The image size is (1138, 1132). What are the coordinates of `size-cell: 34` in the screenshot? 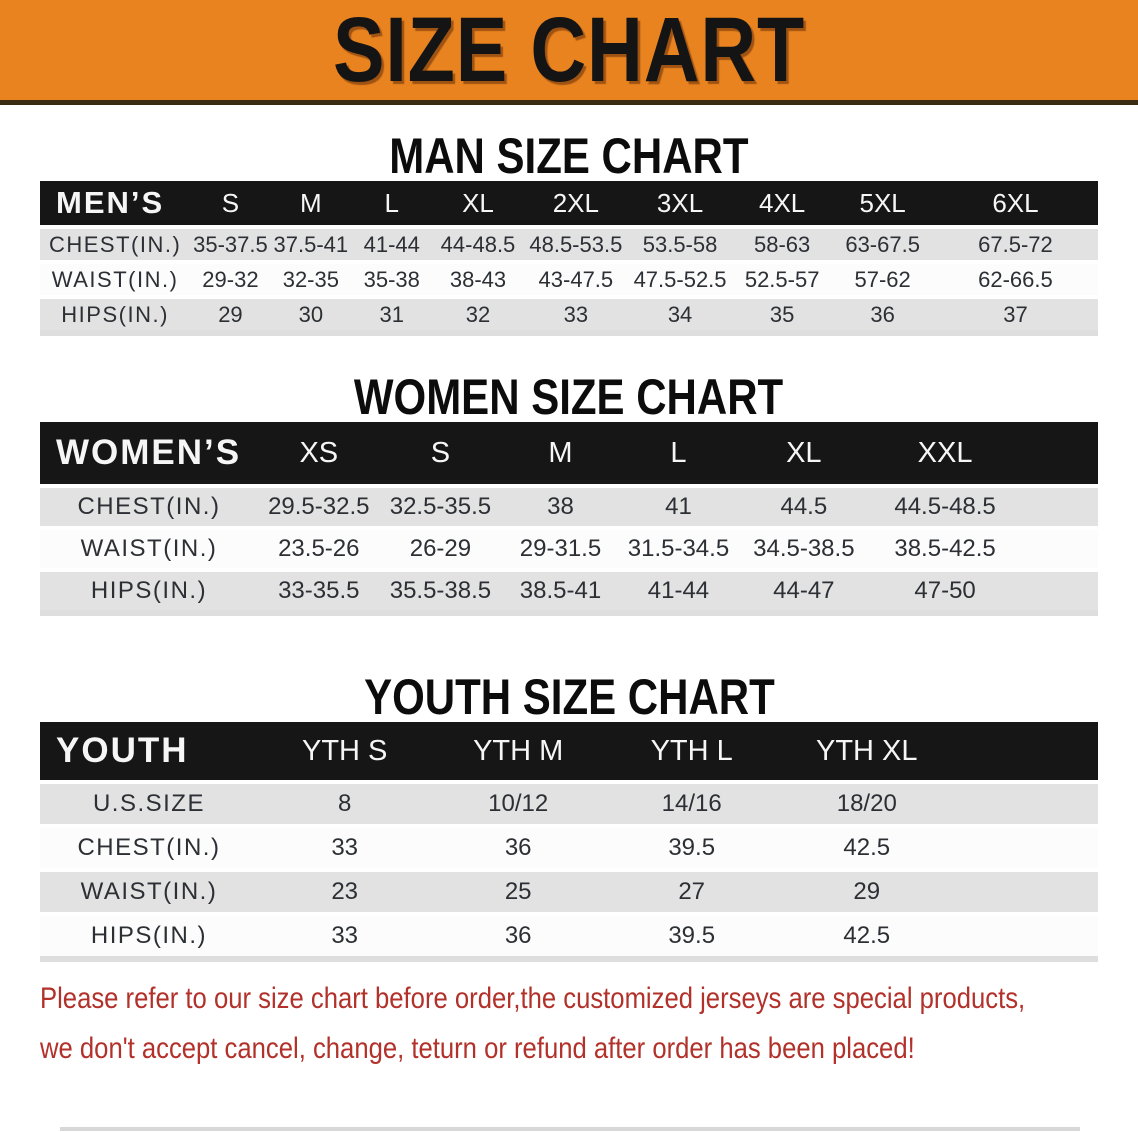 It's located at (680, 315).